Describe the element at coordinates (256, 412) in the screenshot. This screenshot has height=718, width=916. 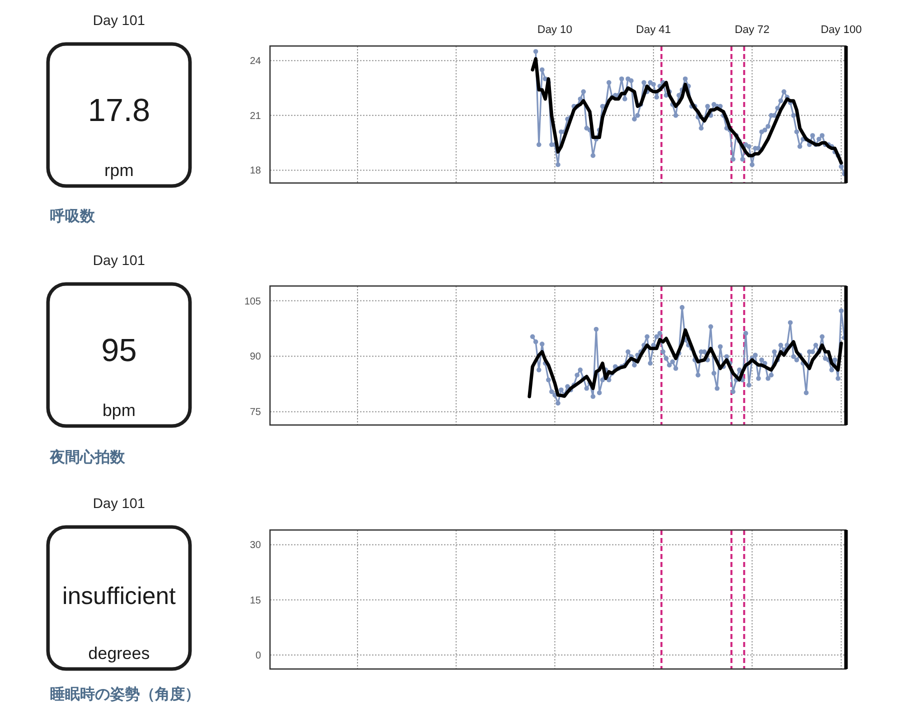
I see `y-tick-label: 75` at that location.